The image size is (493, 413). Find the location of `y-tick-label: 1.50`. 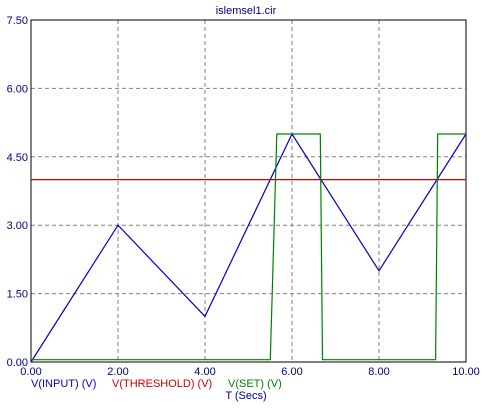

y-tick-label: 1.50 is located at coordinates (17, 295).